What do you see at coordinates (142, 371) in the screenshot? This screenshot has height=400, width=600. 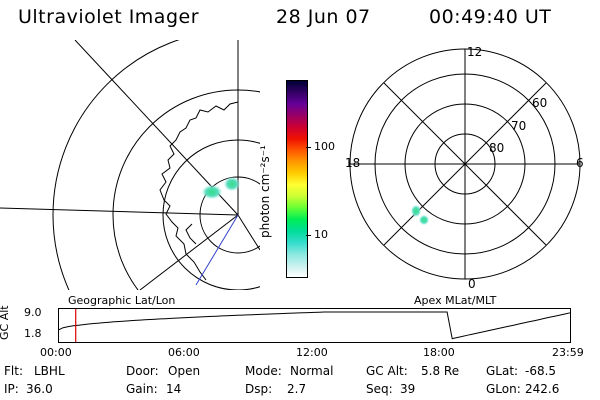 I see `door-label: Door:` at bounding box center [142, 371].